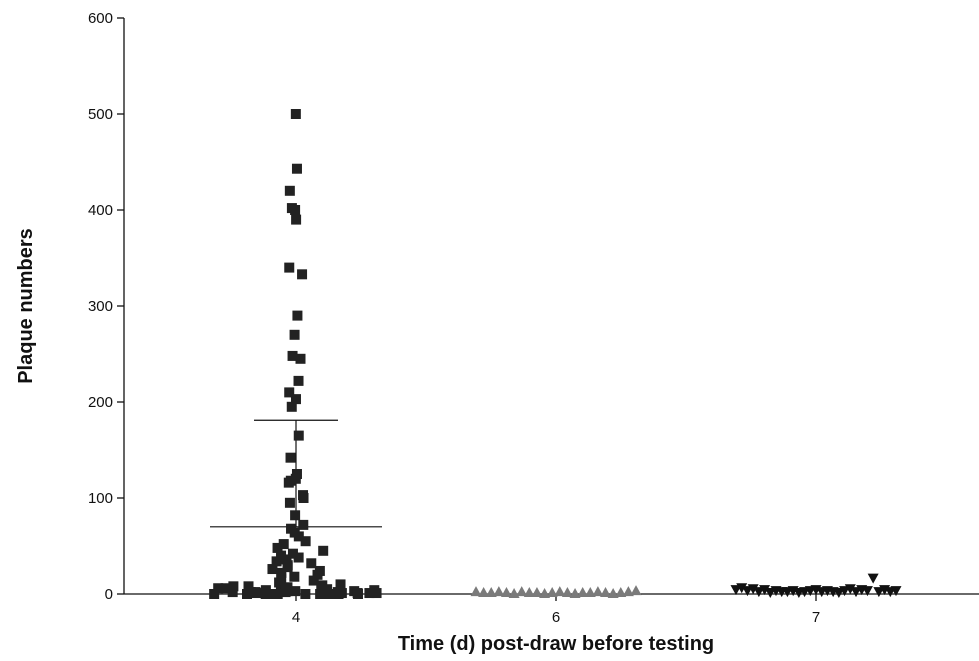 The image size is (979, 661). What do you see at coordinates (100, 498) in the screenshot?
I see `y-tick-label: 100` at bounding box center [100, 498].